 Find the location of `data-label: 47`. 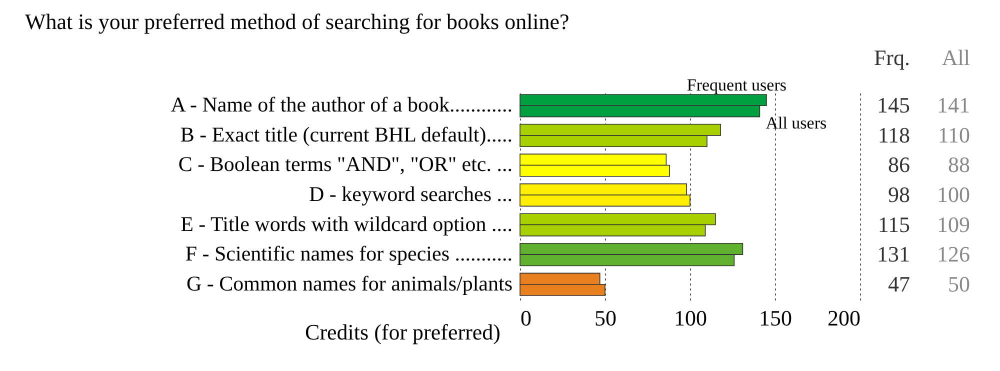

data-label: 47 is located at coordinates (899, 283).